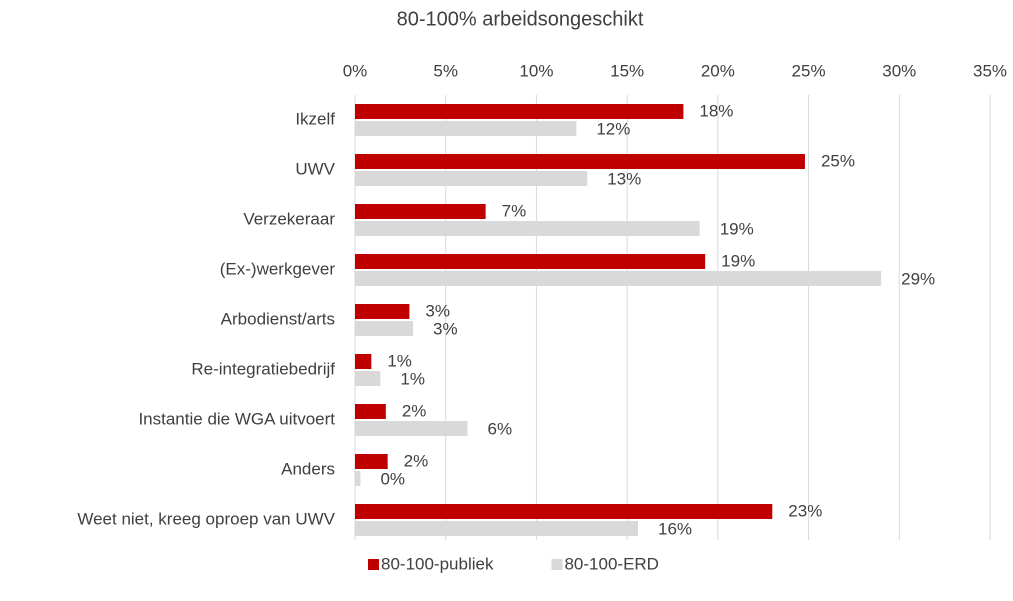 This screenshot has height=601, width=1013. Describe the element at coordinates (445, 70) in the screenshot. I see `x-tick-label: 5%` at that location.